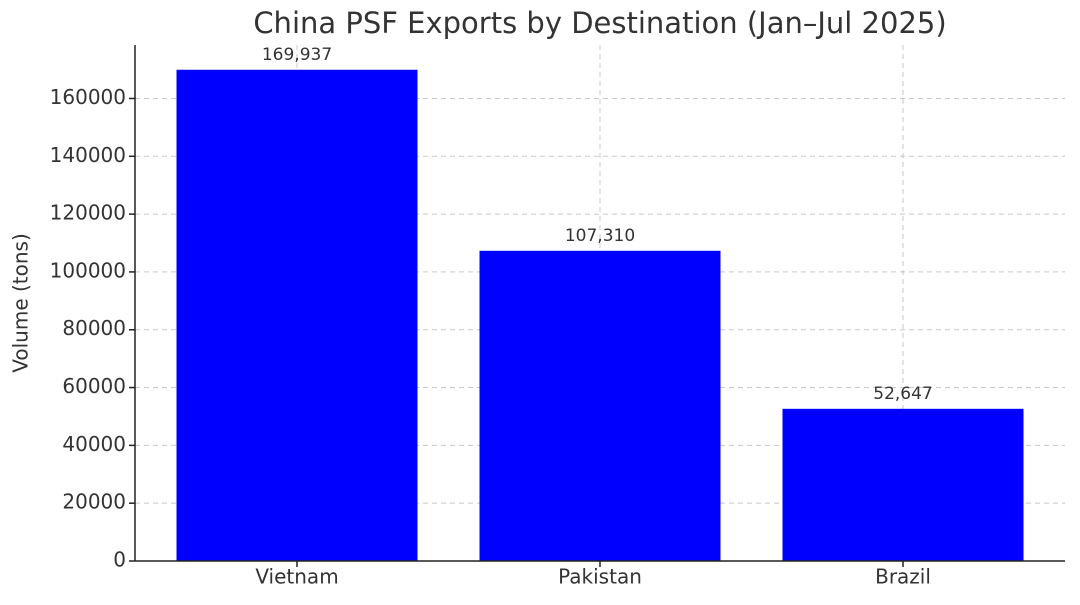 This screenshot has height=605, width=1080. I want to click on y-tick-label: 0, so click(119, 560).